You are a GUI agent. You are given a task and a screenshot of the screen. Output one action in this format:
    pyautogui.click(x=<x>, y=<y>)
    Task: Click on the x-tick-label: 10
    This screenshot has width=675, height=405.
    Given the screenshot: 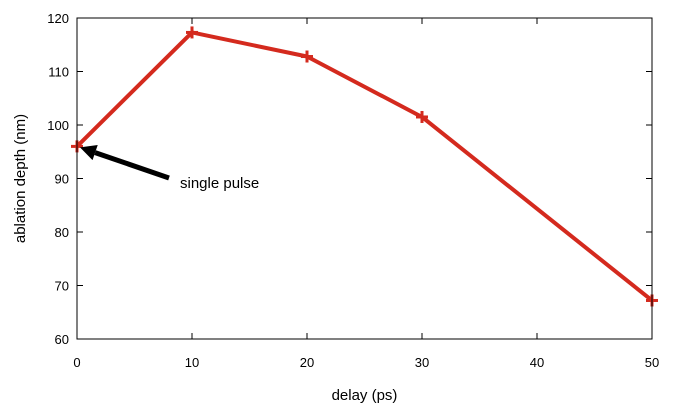 What is the action you would take?
    pyautogui.click(x=192, y=362)
    